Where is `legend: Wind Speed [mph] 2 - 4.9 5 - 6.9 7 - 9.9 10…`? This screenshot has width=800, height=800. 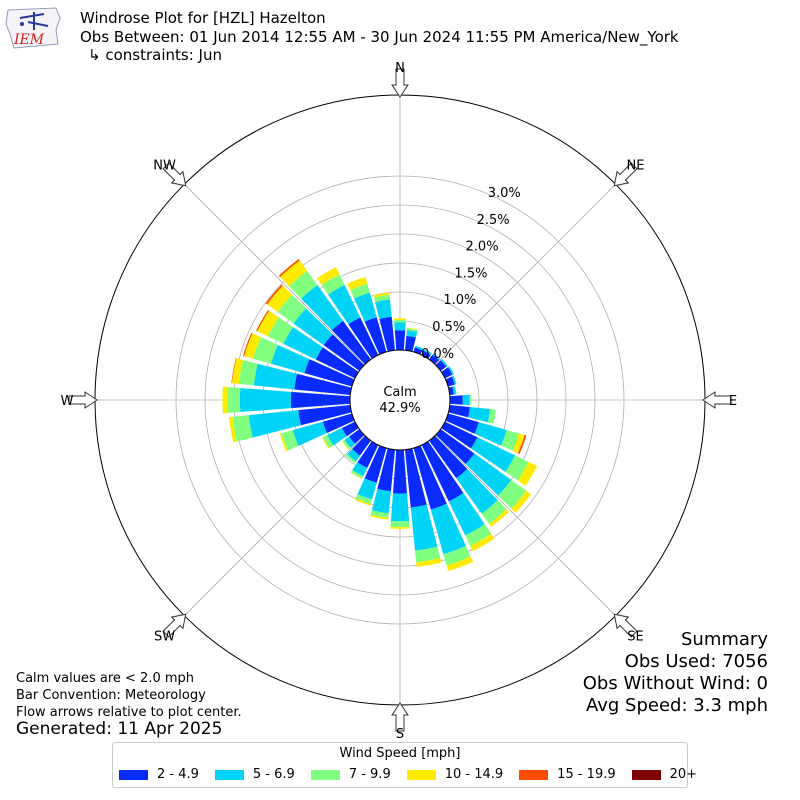
legend: Wind Speed [mph] 2 - 4.9 5 - 6.9 7 - 9.9 10… is located at coordinates (404, 765).